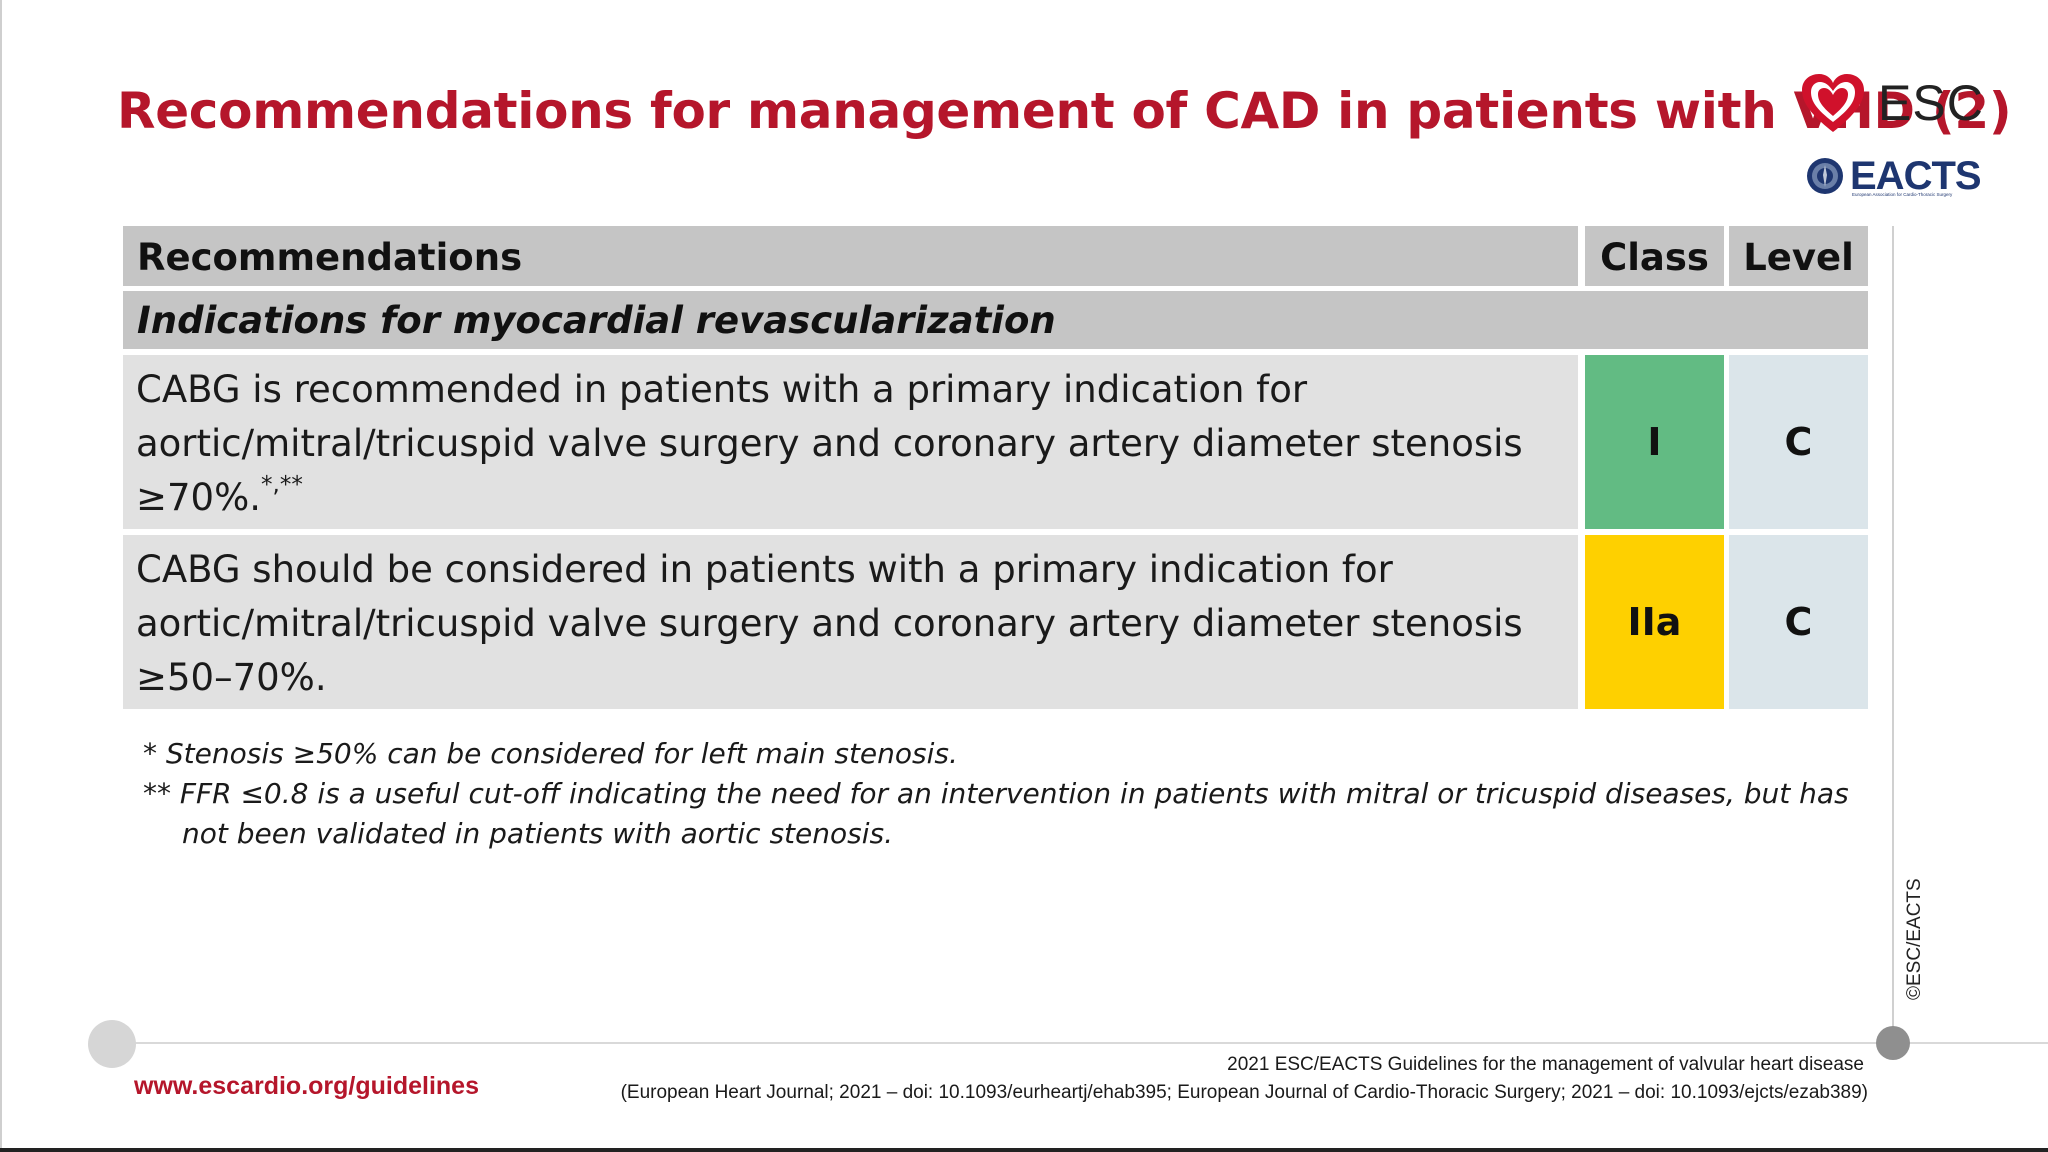 The image size is (2048, 1152). Describe the element at coordinates (1024, 1150) in the screenshot. I see `bottom-border` at that location.